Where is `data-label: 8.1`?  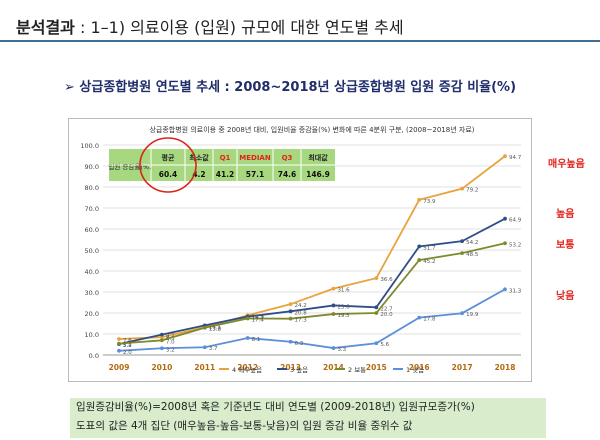
data-label: 8.1 is located at coordinates (256, 340).